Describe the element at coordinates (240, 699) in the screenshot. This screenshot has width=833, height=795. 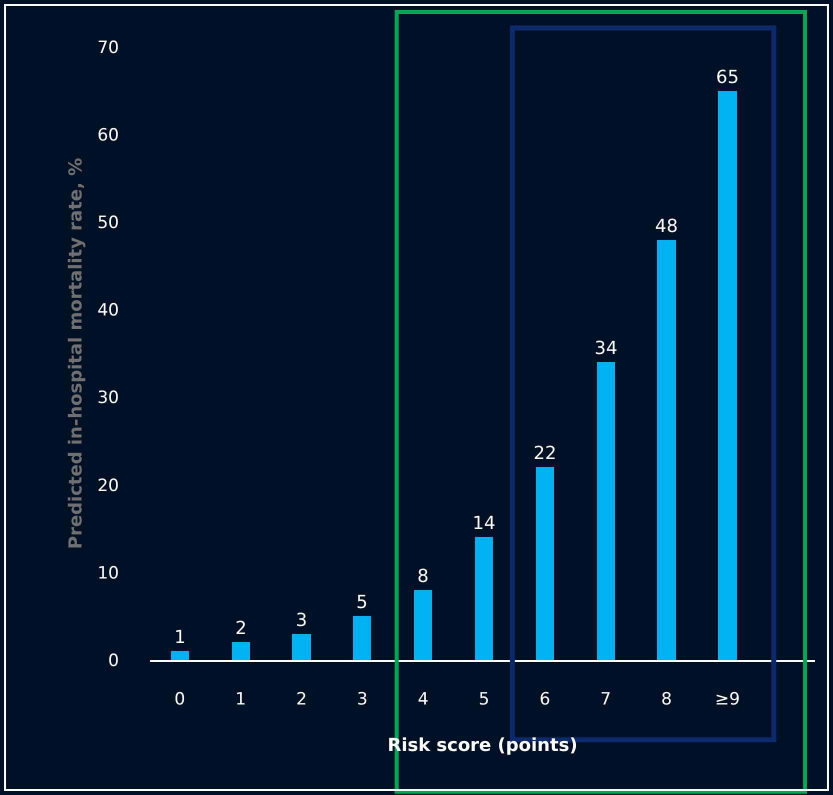
I see `x-tick-label: 1` at that location.